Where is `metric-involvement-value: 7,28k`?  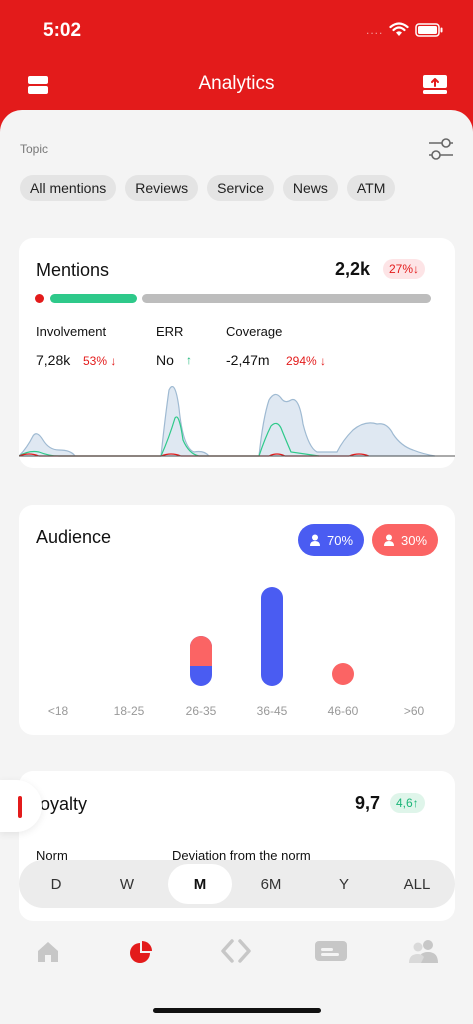 metric-involvement-value: 7,28k is located at coordinates (53, 360).